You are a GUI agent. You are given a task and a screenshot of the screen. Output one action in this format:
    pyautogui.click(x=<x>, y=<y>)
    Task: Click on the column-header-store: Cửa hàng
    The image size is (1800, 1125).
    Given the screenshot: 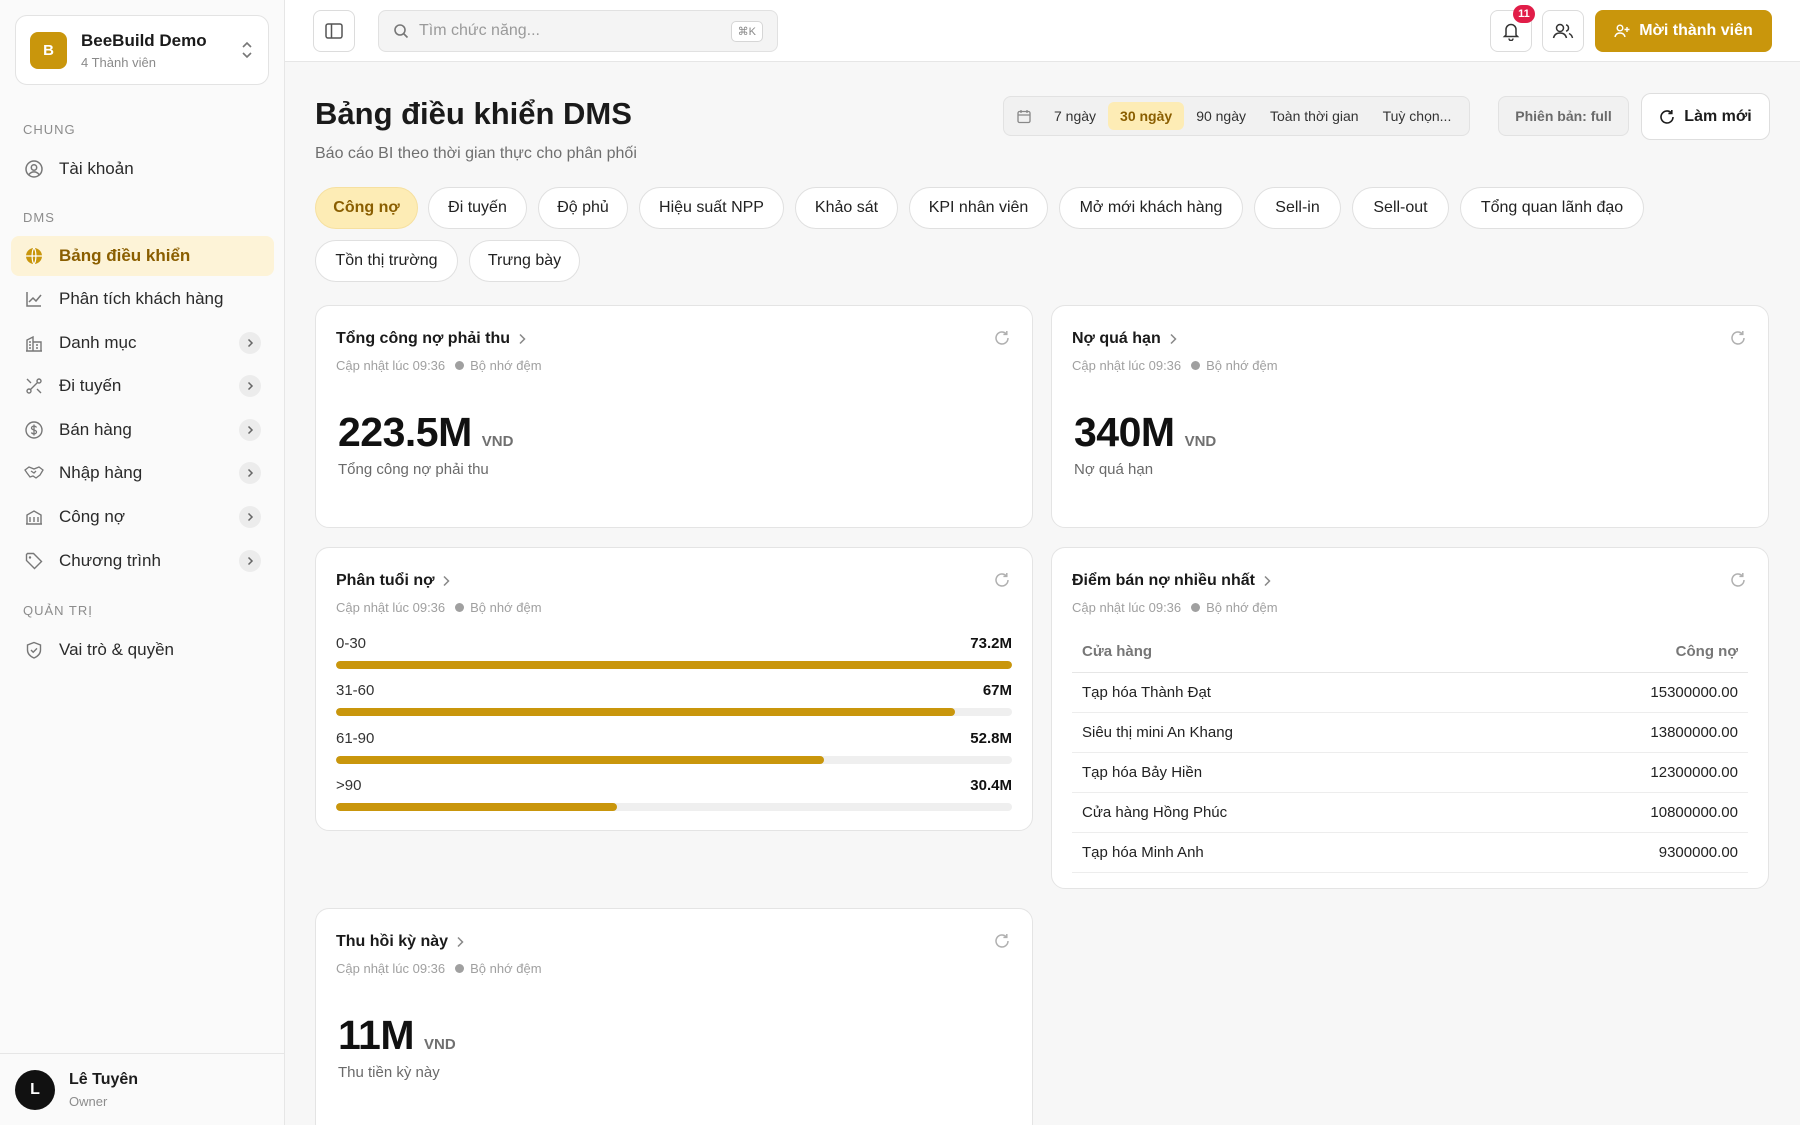 What is the action you would take?
    pyautogui.click(x=1279, y=652)
    